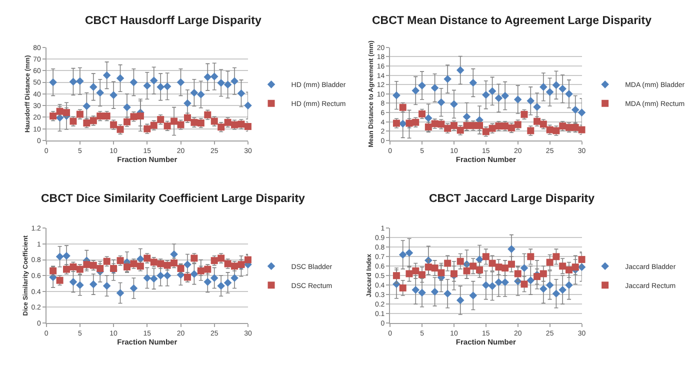  Describe the element at coordinates (512, 21) in the screenshot. I see `chart-title: CBCT Mean Distance to Agreement Large Disparity` at that location.